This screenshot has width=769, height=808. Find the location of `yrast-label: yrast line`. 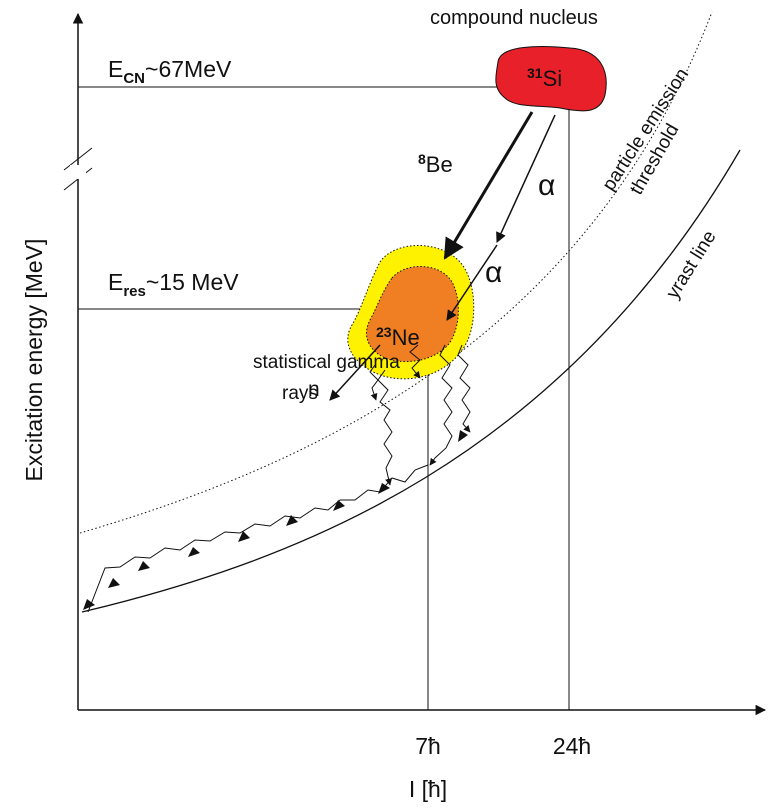

yrast-label: yrast line is located at coordinates (691, 265).